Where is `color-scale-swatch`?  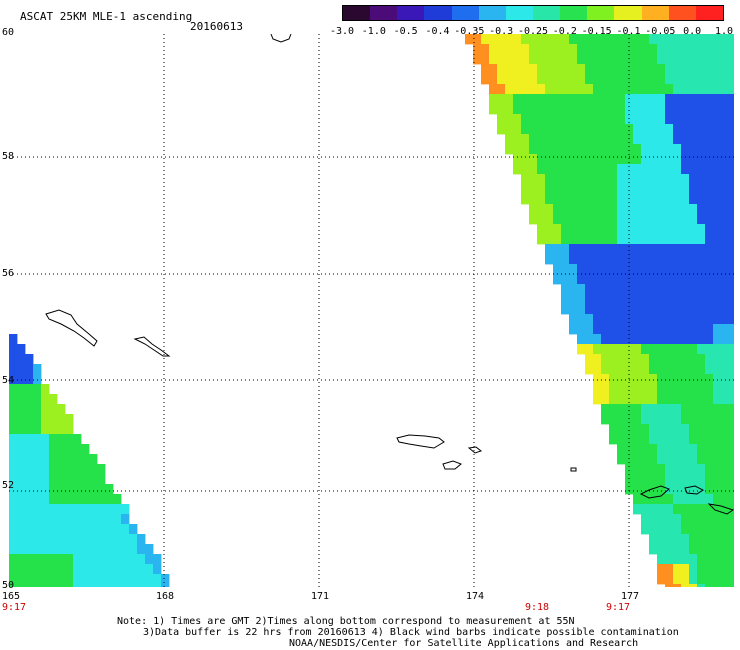
color-scale-swatch is located at coordinates (357, 13).